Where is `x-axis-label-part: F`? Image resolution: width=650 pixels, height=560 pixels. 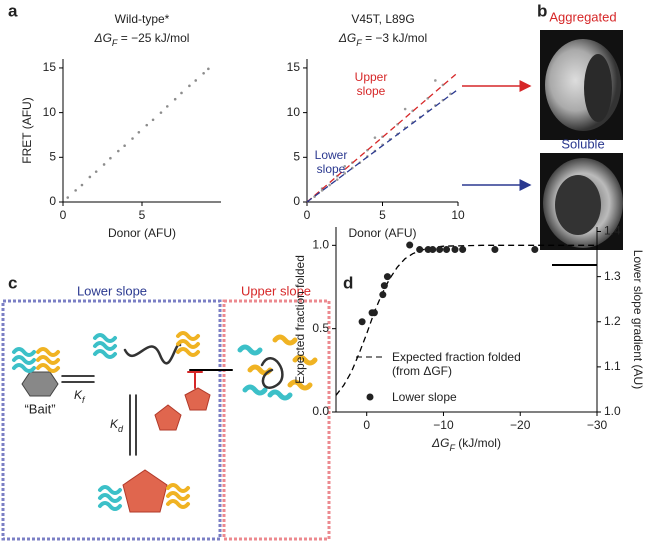
x-axis-label-part: F is located at coordinates (452, 448).